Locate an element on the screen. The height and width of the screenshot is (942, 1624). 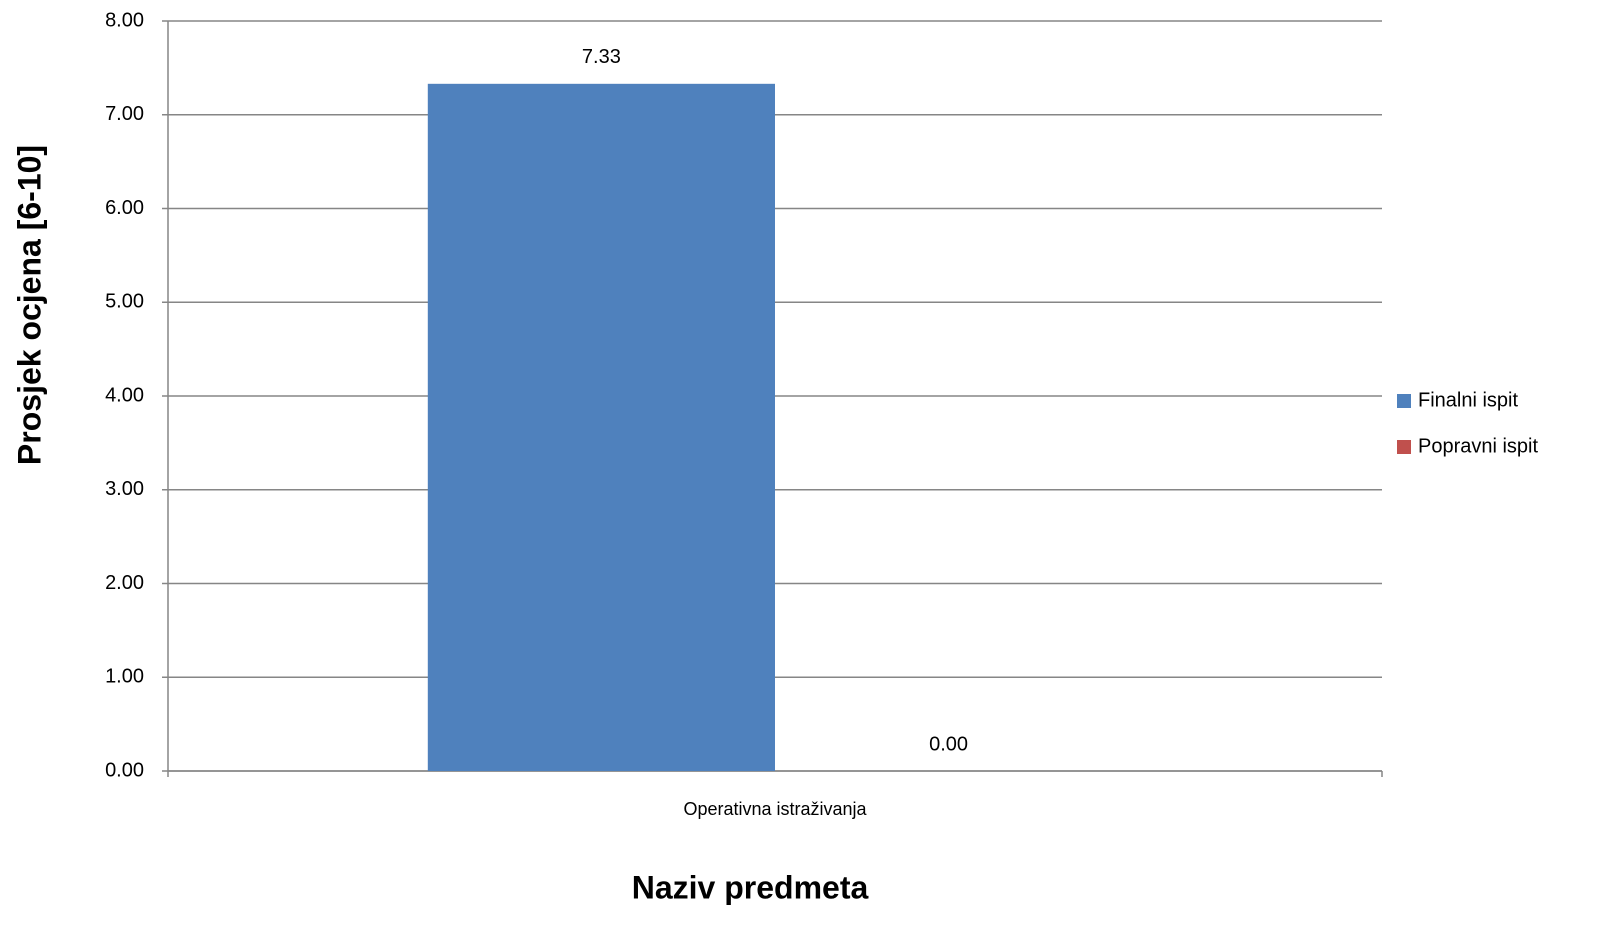
y-tick-label: 3.00 is located at coordinates (124, 489).